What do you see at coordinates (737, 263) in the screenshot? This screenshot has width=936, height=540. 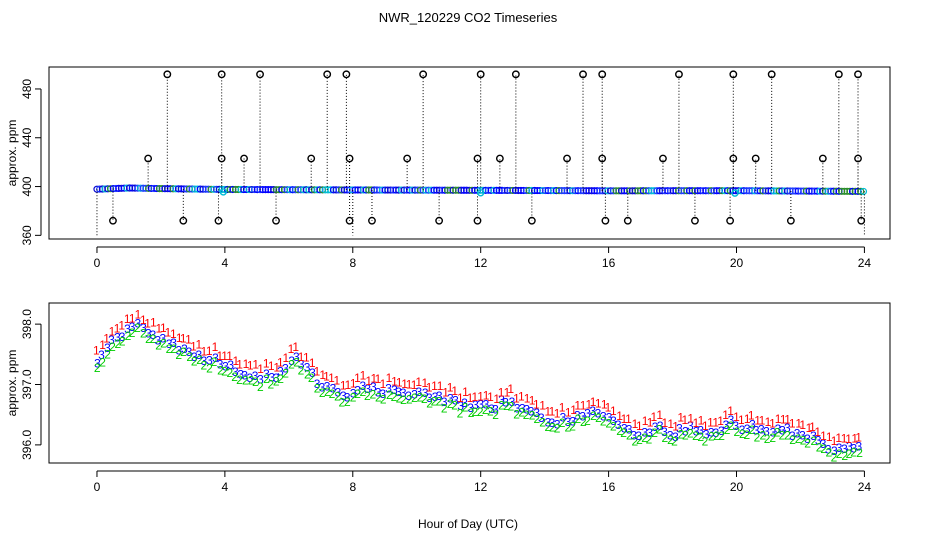 I see `top-x-tick-label: 20` at bounding box center [737, 263].